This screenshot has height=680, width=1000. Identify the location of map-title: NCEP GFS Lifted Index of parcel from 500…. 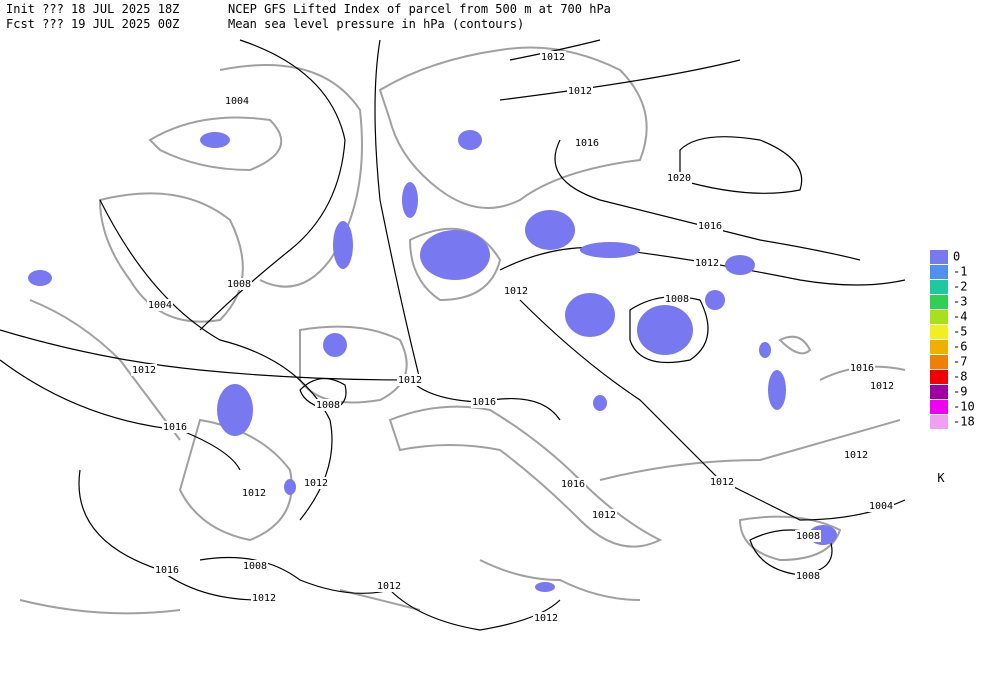
(419, 9).